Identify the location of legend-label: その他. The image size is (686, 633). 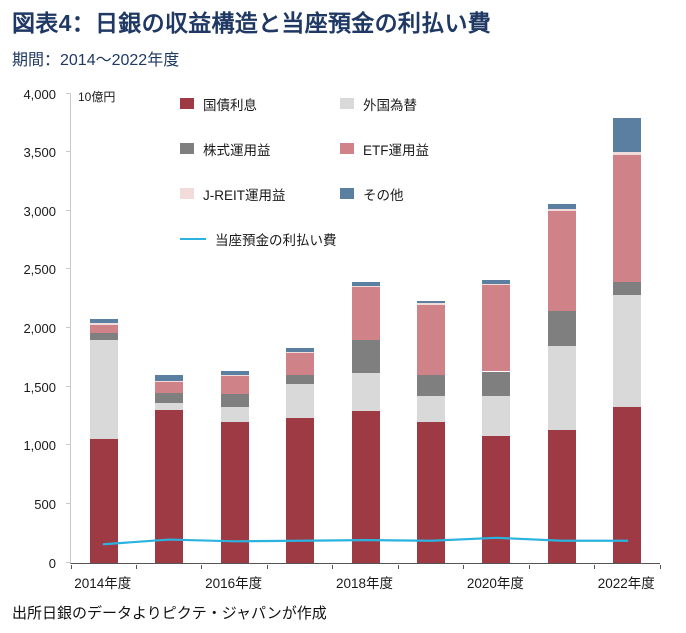
(383, 195).